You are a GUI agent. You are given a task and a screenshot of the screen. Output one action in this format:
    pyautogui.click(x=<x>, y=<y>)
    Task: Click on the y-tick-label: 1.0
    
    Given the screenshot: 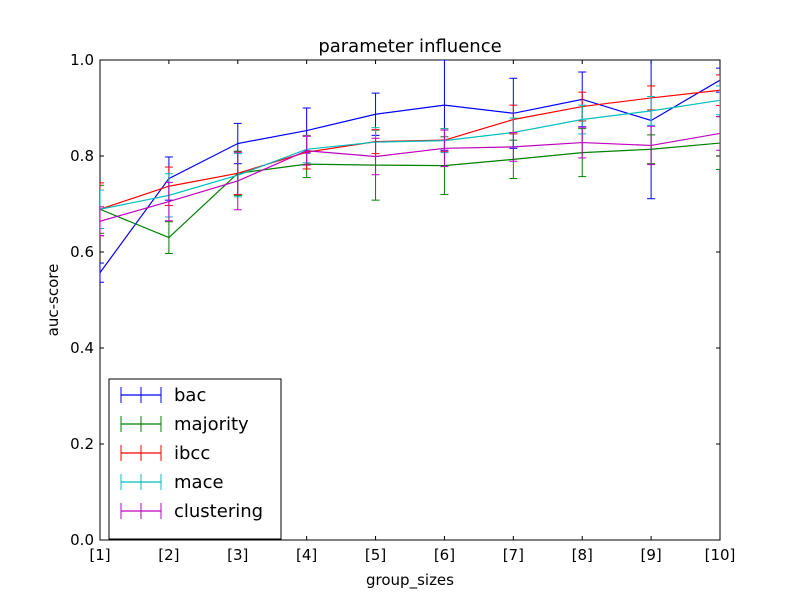 What is the action you would take?
    pyautogui.click(x=82, y=60)
    